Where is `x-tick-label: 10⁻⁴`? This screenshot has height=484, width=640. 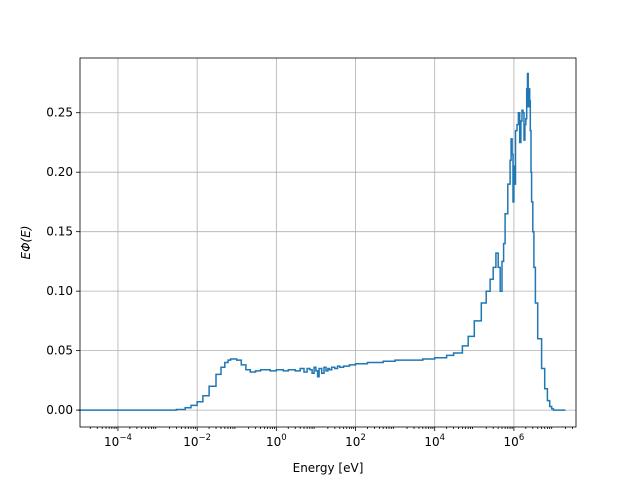 x-tick-label: 10⁻⁴ is located at coordinates (118, 441).